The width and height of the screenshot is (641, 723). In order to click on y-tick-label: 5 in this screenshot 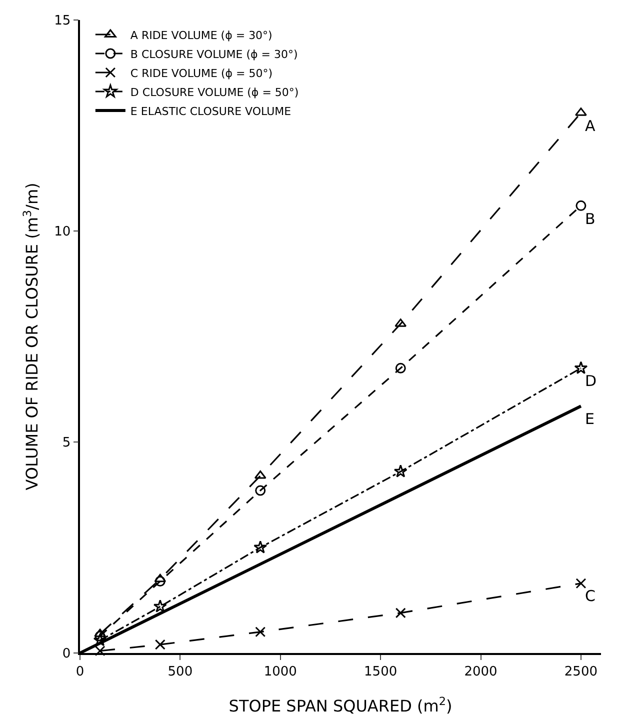, I will do `click(66, 443)`.